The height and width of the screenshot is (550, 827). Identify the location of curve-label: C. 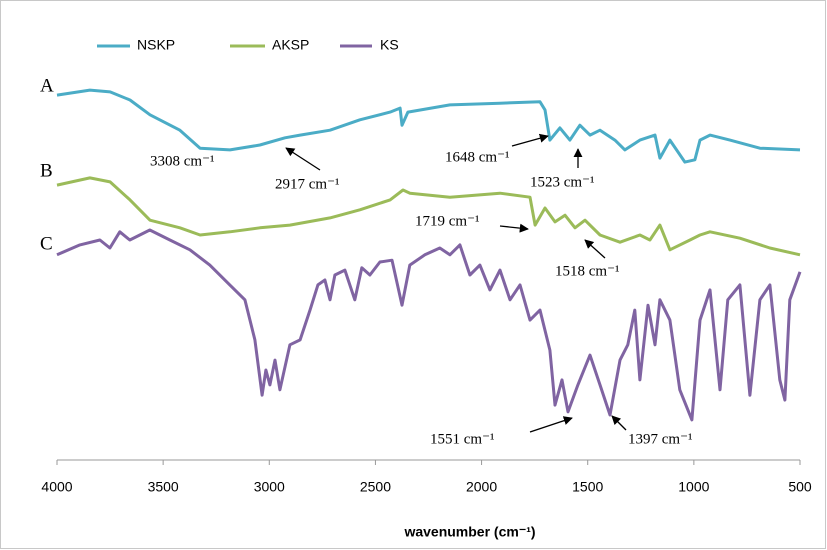
(46, 243).